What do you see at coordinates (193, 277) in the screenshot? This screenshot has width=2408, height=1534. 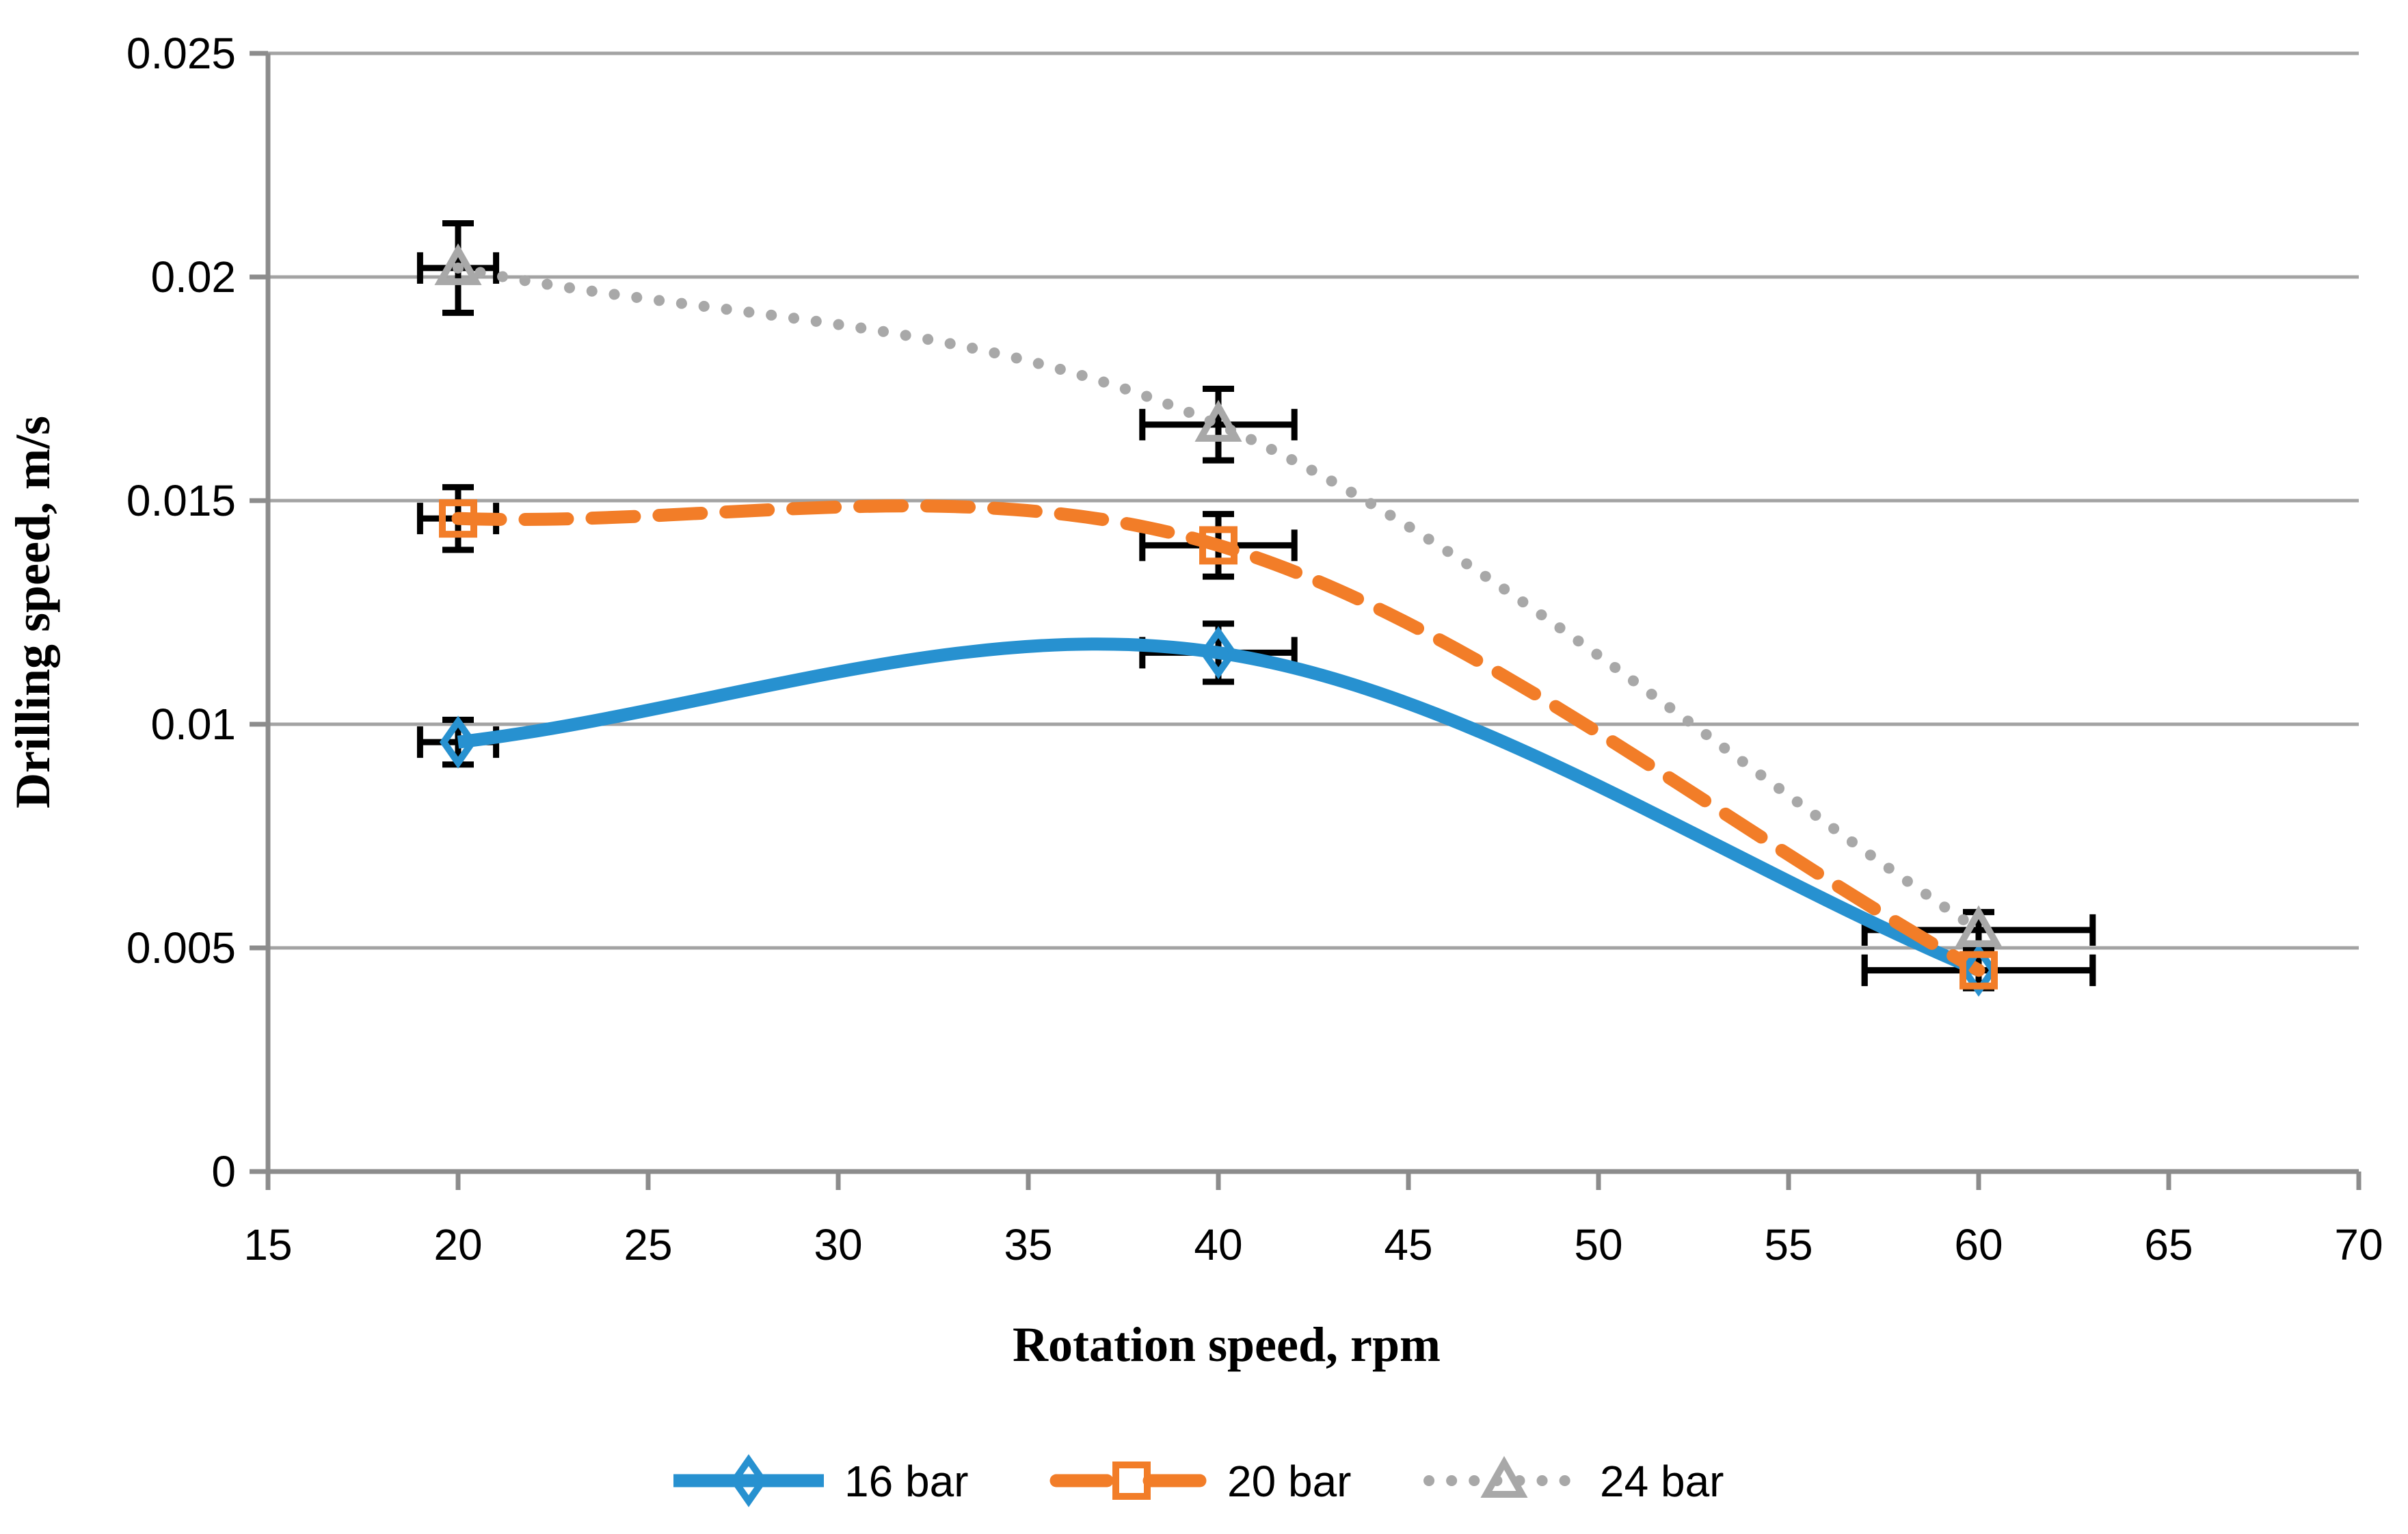 I see `y-tick-label: 0.02` at bounding box center [193, 277].